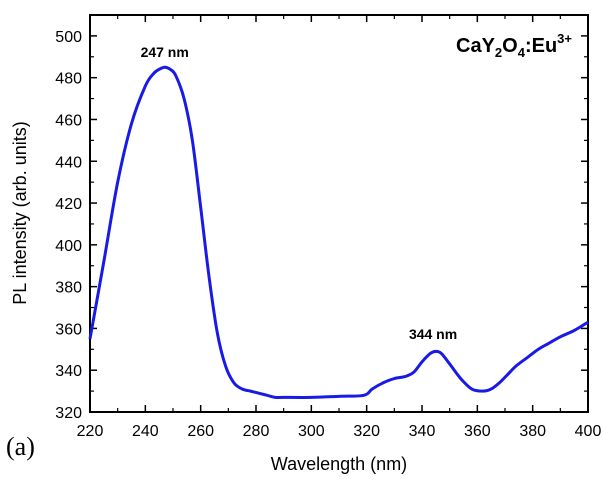 The height and width of the screenshot is (481, 603). What do you see at coordinates (68, 204) in the screenshot?
I see `y-tick-label: 420` at bounding box center [68, 204].